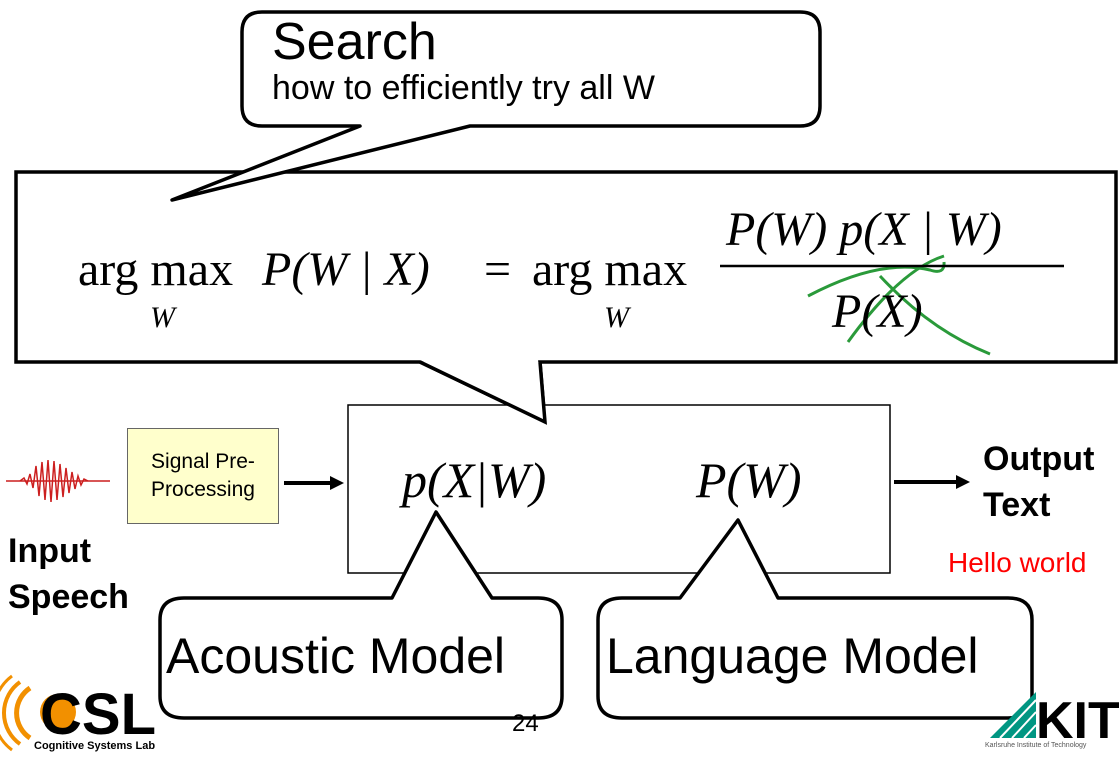 The height and width of the screenshot is (757, 1119). I want to click on search-bubble, so click(496, 106).